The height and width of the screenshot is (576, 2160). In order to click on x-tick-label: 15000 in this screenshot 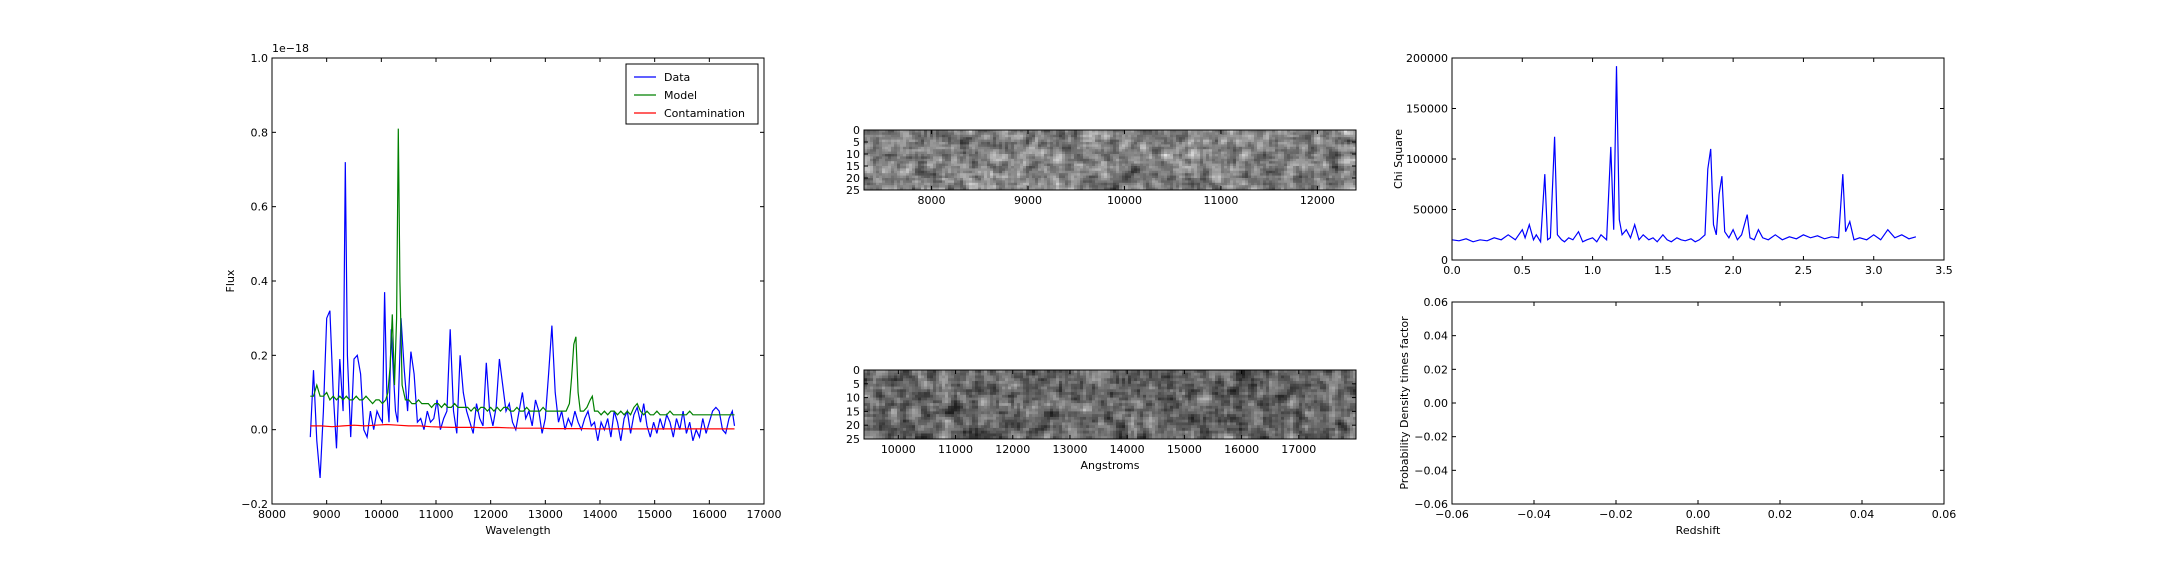, I will do `click(654, 514)`.